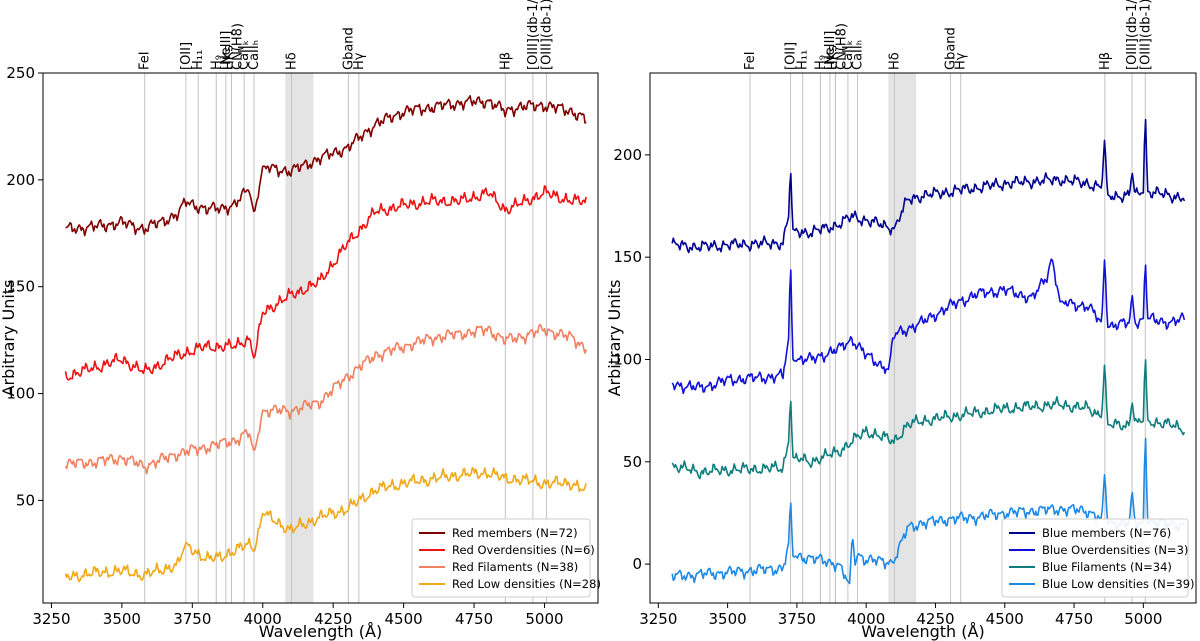 This screenshot has height=641, width=1200. Describe the element at coordinates (526, 584) in the screenshot. I see `legend-entry: Red Low densities (N=28)` at that location.